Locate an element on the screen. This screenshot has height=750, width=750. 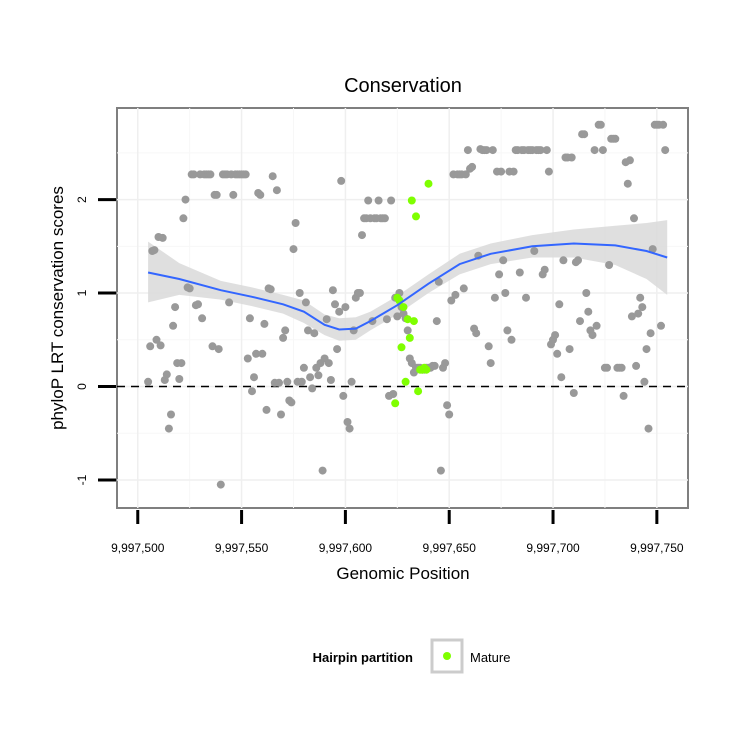
legend-title: Hairpin partition is located at coordinates (363, 657).